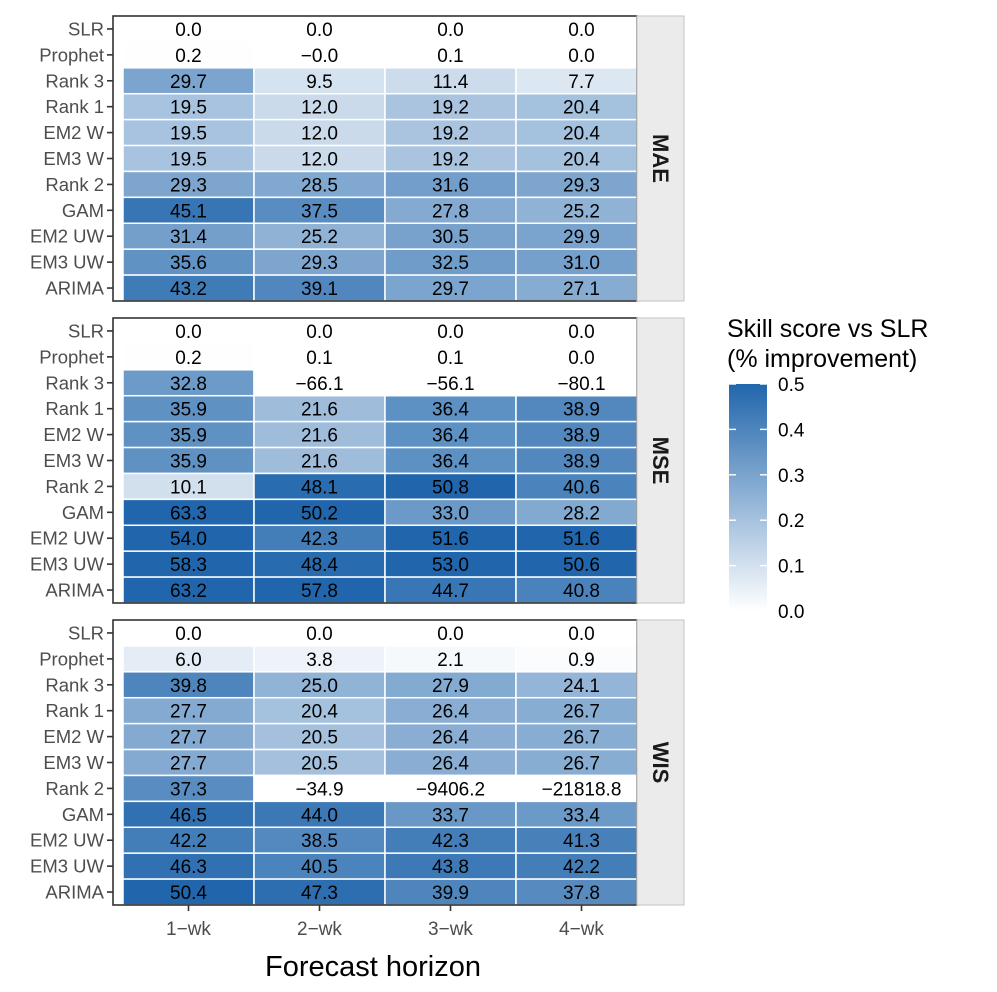 The width and height of the screenshot is (997, 992). What do you see at coordinates (319, 487) in the screenshot?
I see `cell-label: 48.1` at bounding box center [319, 487].